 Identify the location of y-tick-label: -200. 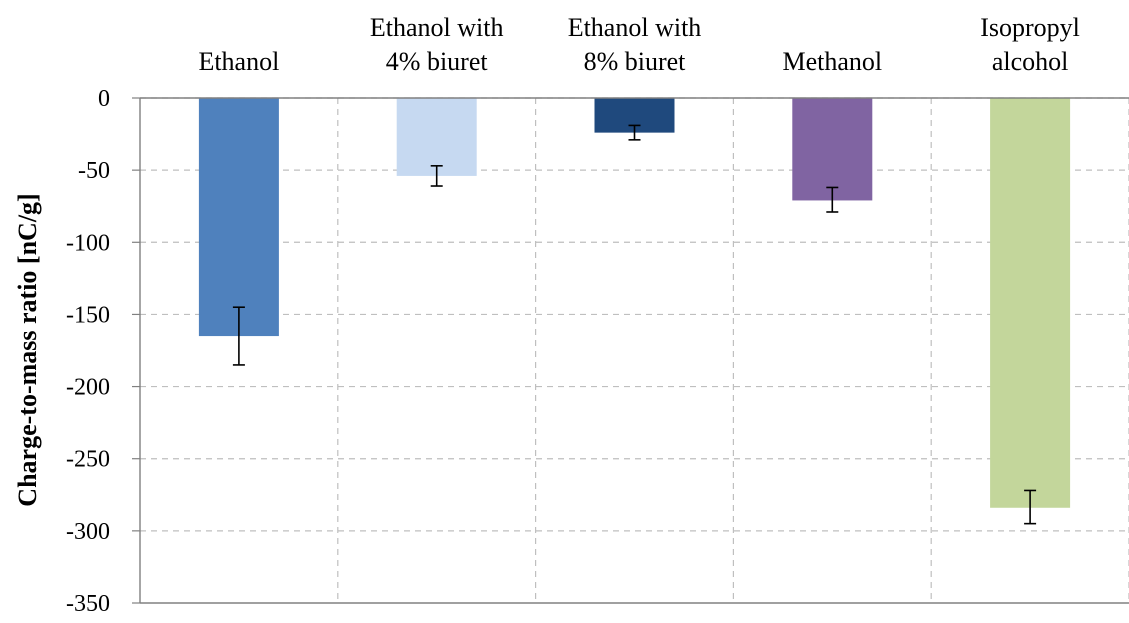
(88, 388).